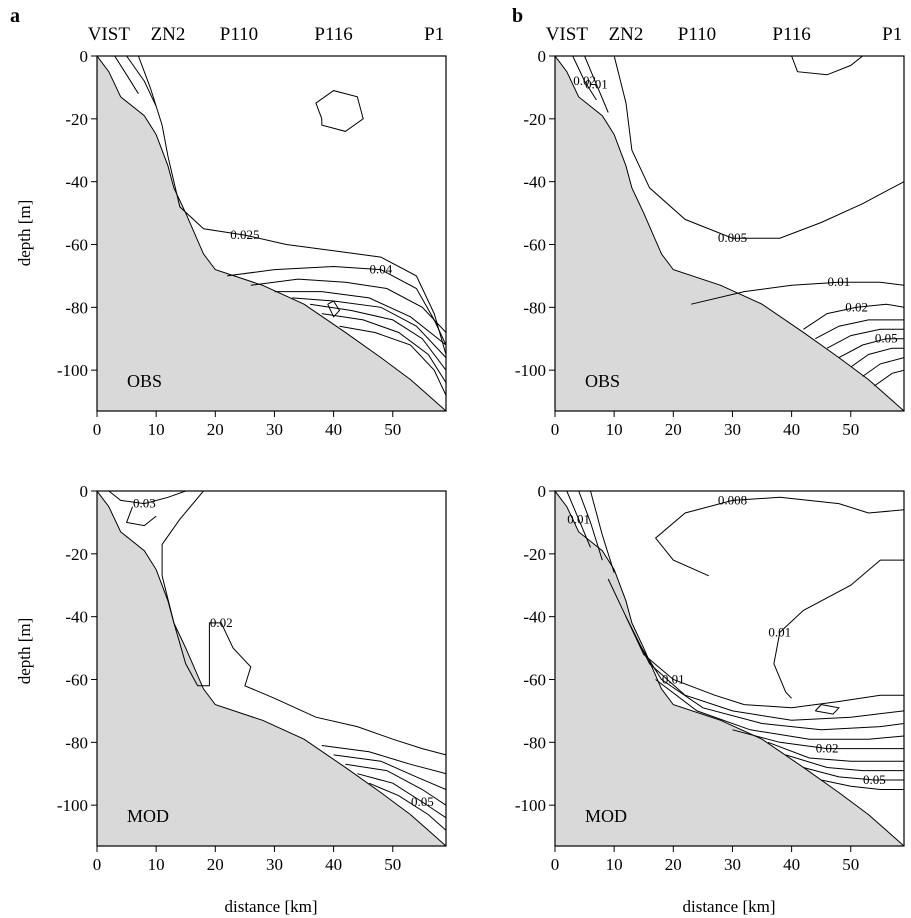  Describe the element at coordinates (732, 237) in the screenshot. I see `contour-label: 0.005` at that location.